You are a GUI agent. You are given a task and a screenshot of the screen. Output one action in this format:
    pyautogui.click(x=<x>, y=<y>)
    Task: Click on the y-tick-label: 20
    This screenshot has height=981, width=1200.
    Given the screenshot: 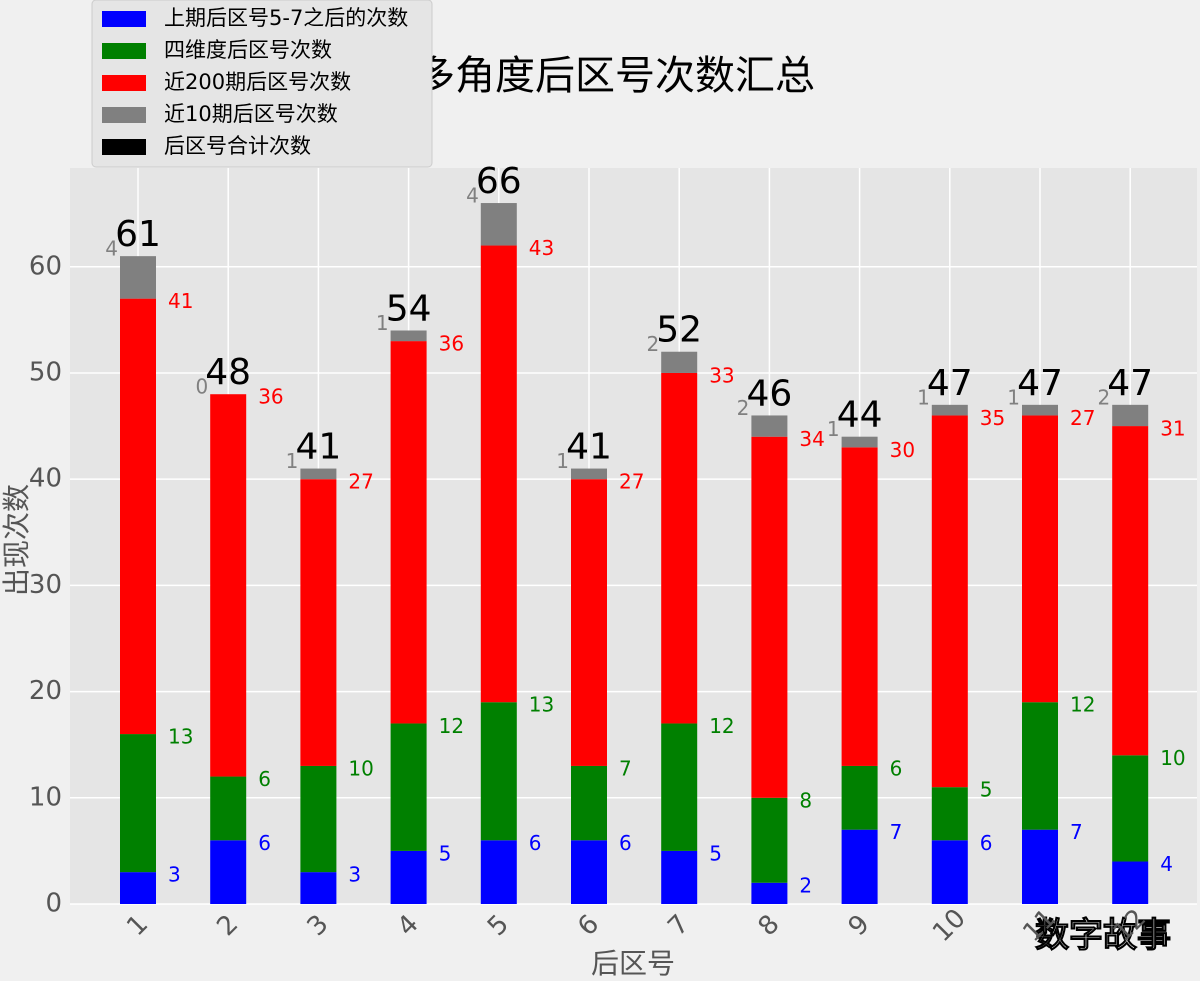 What is the action you would take?
    pyautogui.click(x=45, y=691)
    